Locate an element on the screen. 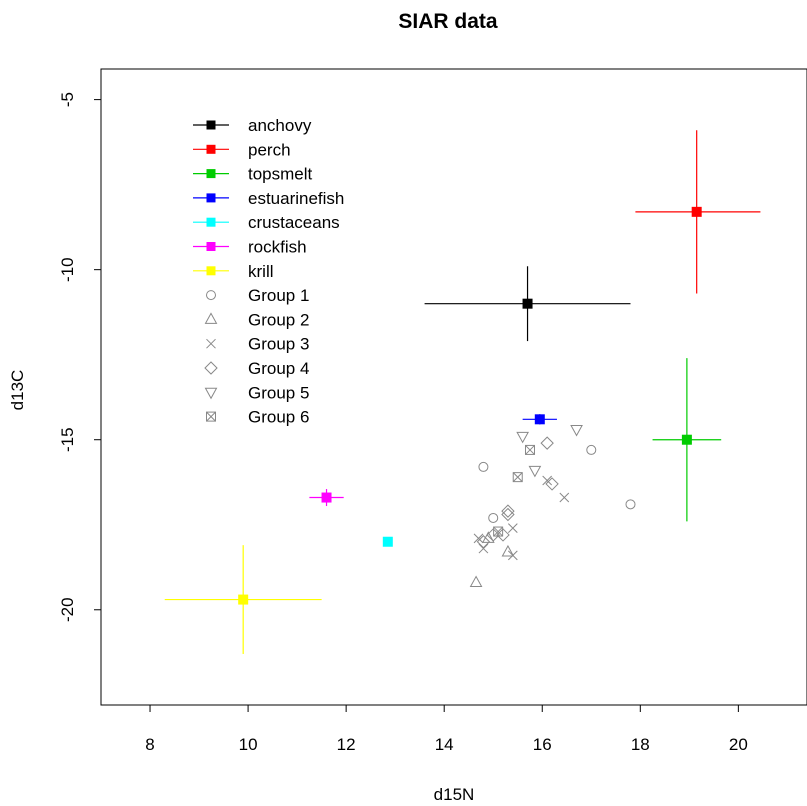  source-estuarinefish is located at coordinates (539, 419).